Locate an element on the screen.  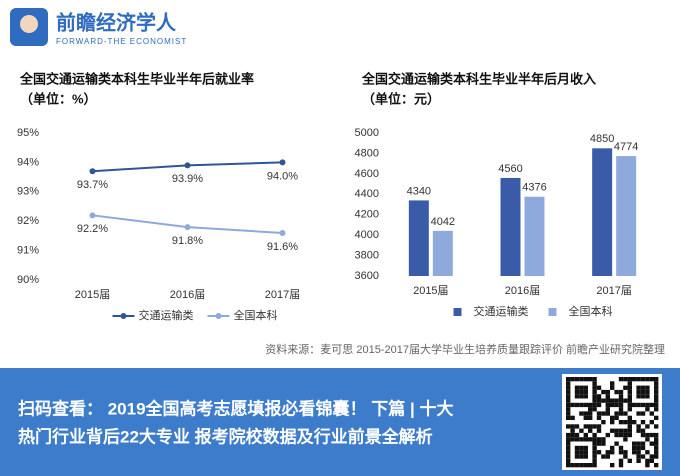
data-label: 92.2% is located at coordinates (92, 229).